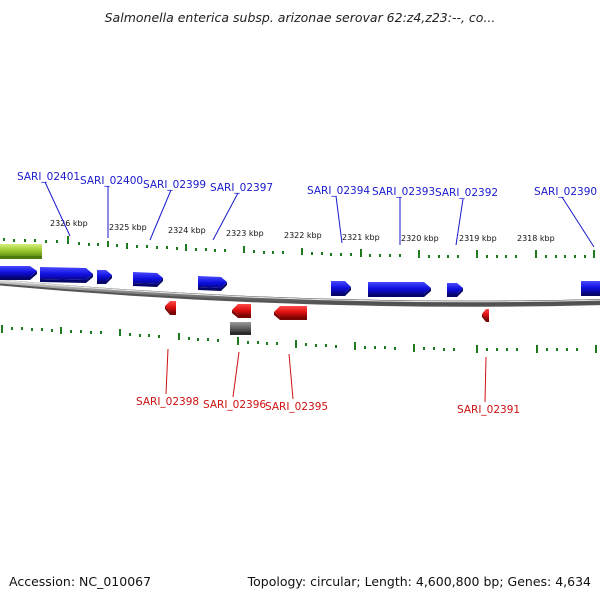  Describe the element at coordinates (300, 293) in the screenshot. I see `genome-backbone` at that location.